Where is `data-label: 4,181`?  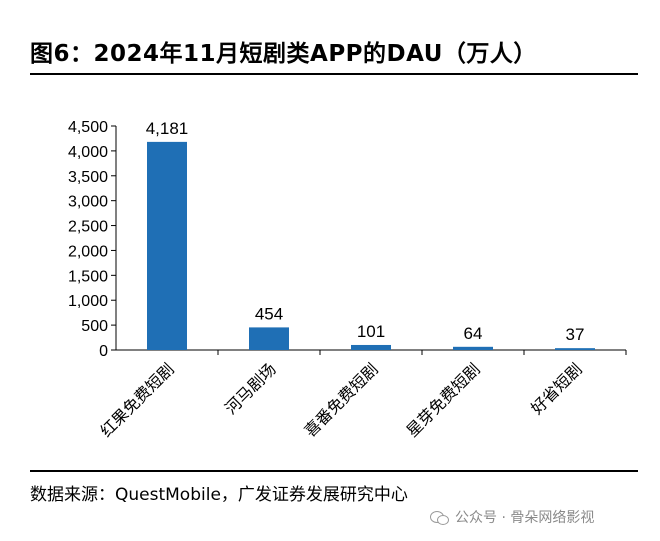 data-label: 4,181 is located at coordinates (167, 128).